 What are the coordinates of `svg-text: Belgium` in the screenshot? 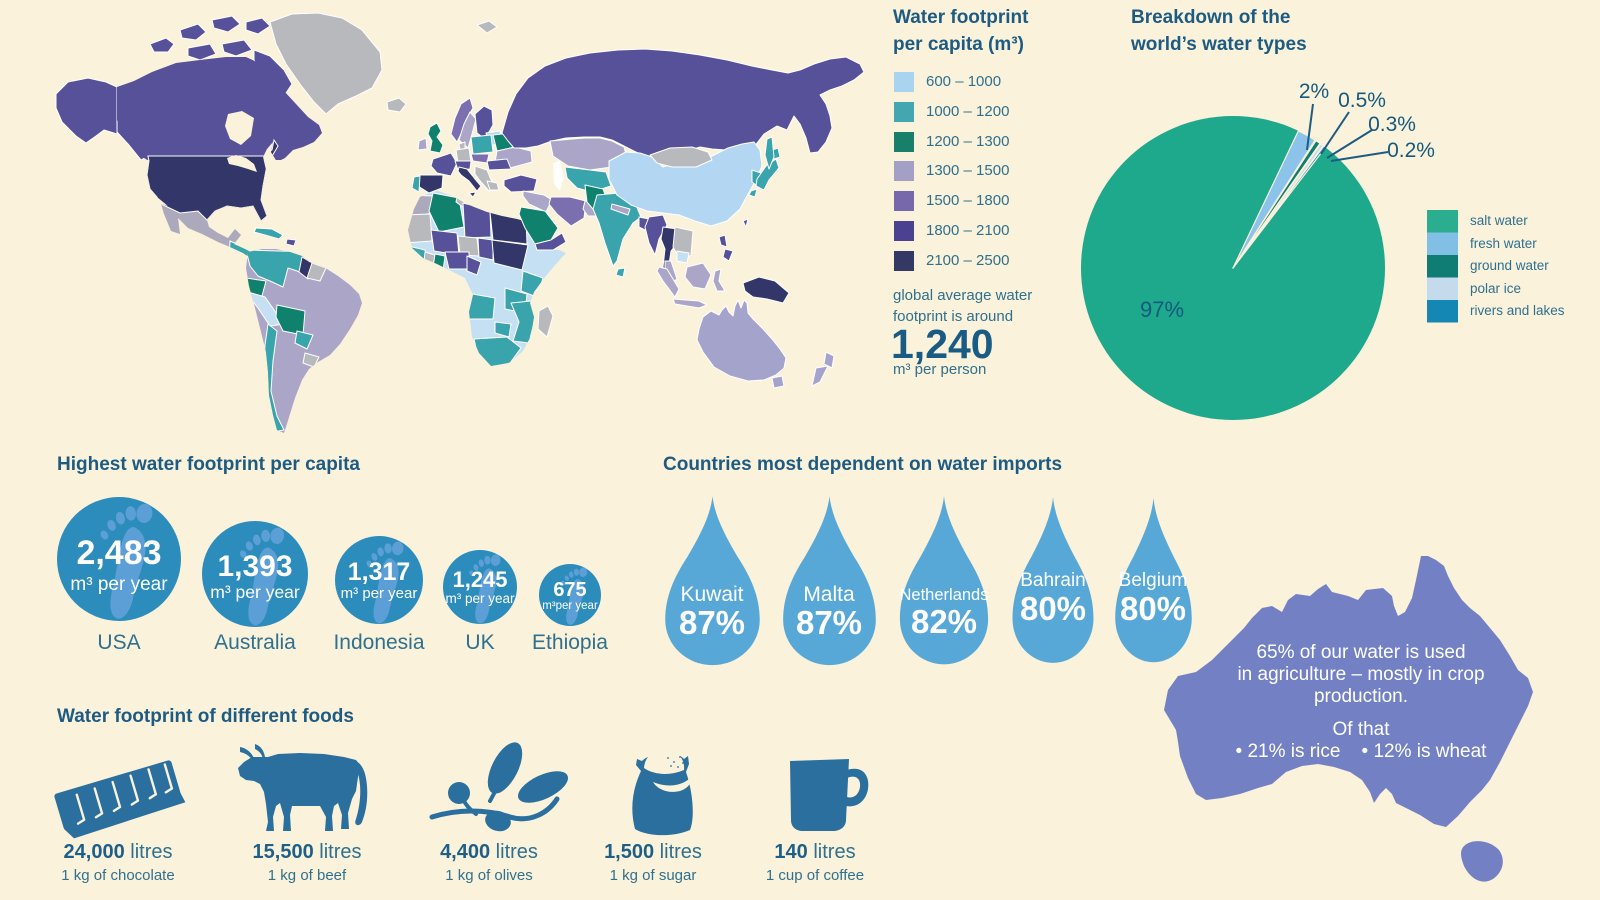 It's located at (1153, 580).